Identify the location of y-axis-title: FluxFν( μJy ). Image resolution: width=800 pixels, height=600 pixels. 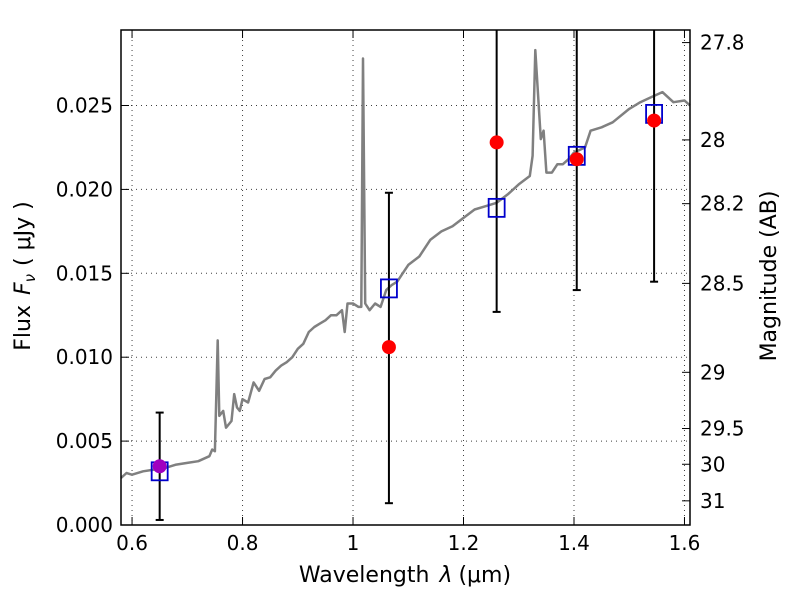
(25, 275).